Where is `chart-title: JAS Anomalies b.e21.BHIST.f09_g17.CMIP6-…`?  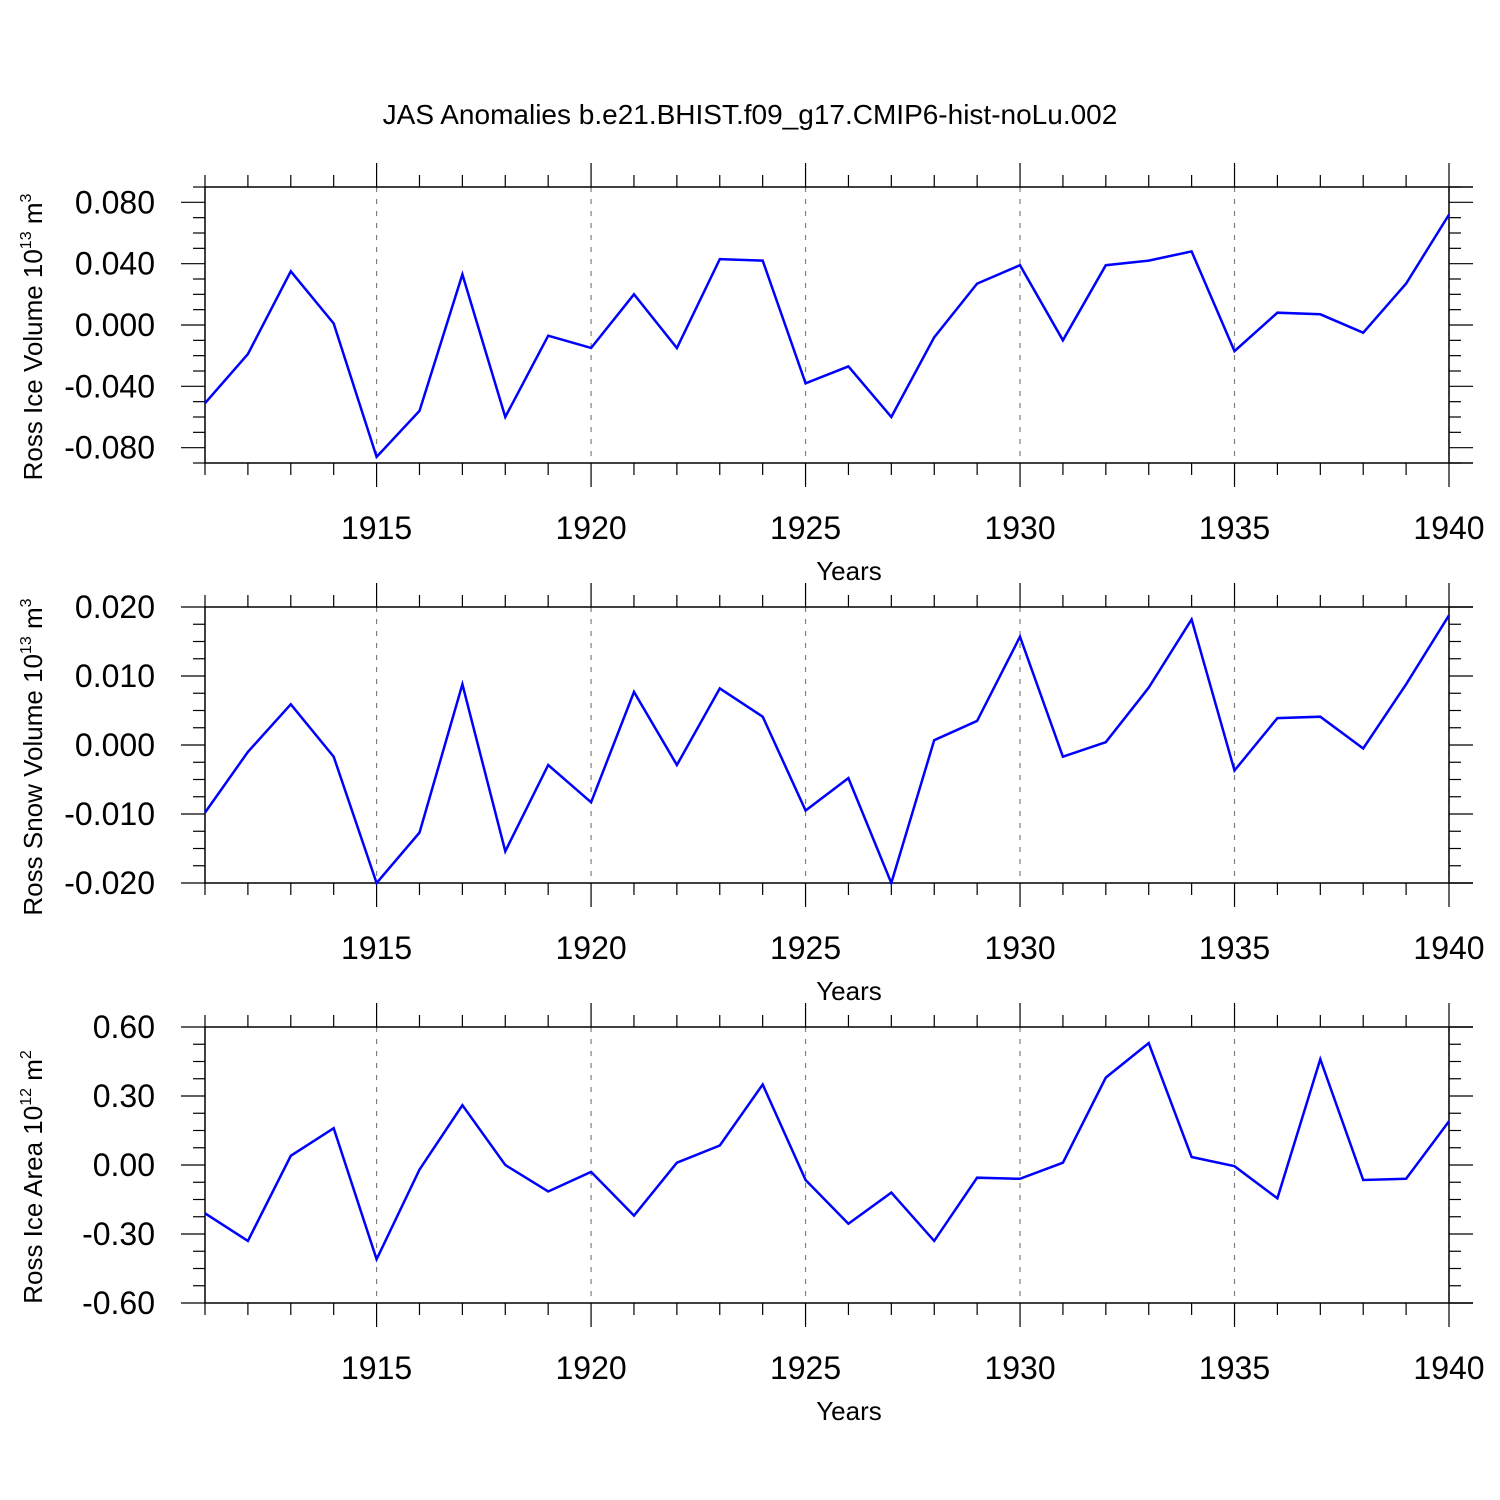 chart-title: JAS Anomalies b.e21.BHIST.f09_g17.CMIP6-… is located at coordinates (750, 114).